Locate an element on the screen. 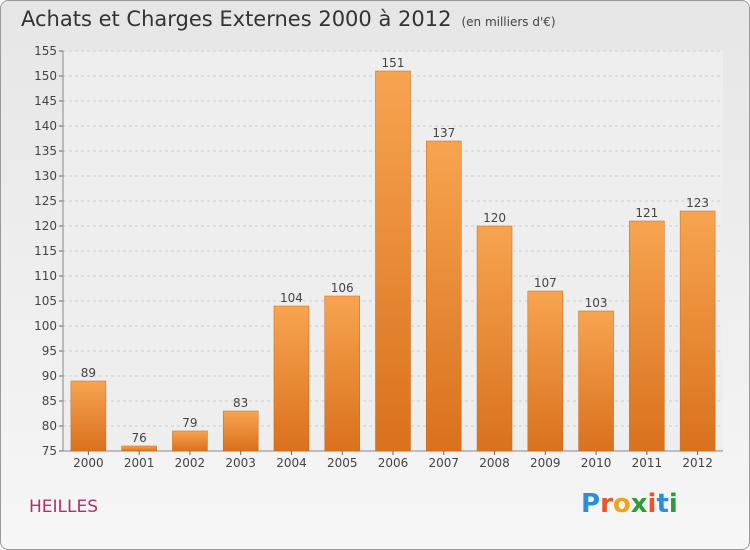 Image resolution: width=750 pixels, height=550 pixels. y-tick-label: 95 is located at coordinates (49, 351).